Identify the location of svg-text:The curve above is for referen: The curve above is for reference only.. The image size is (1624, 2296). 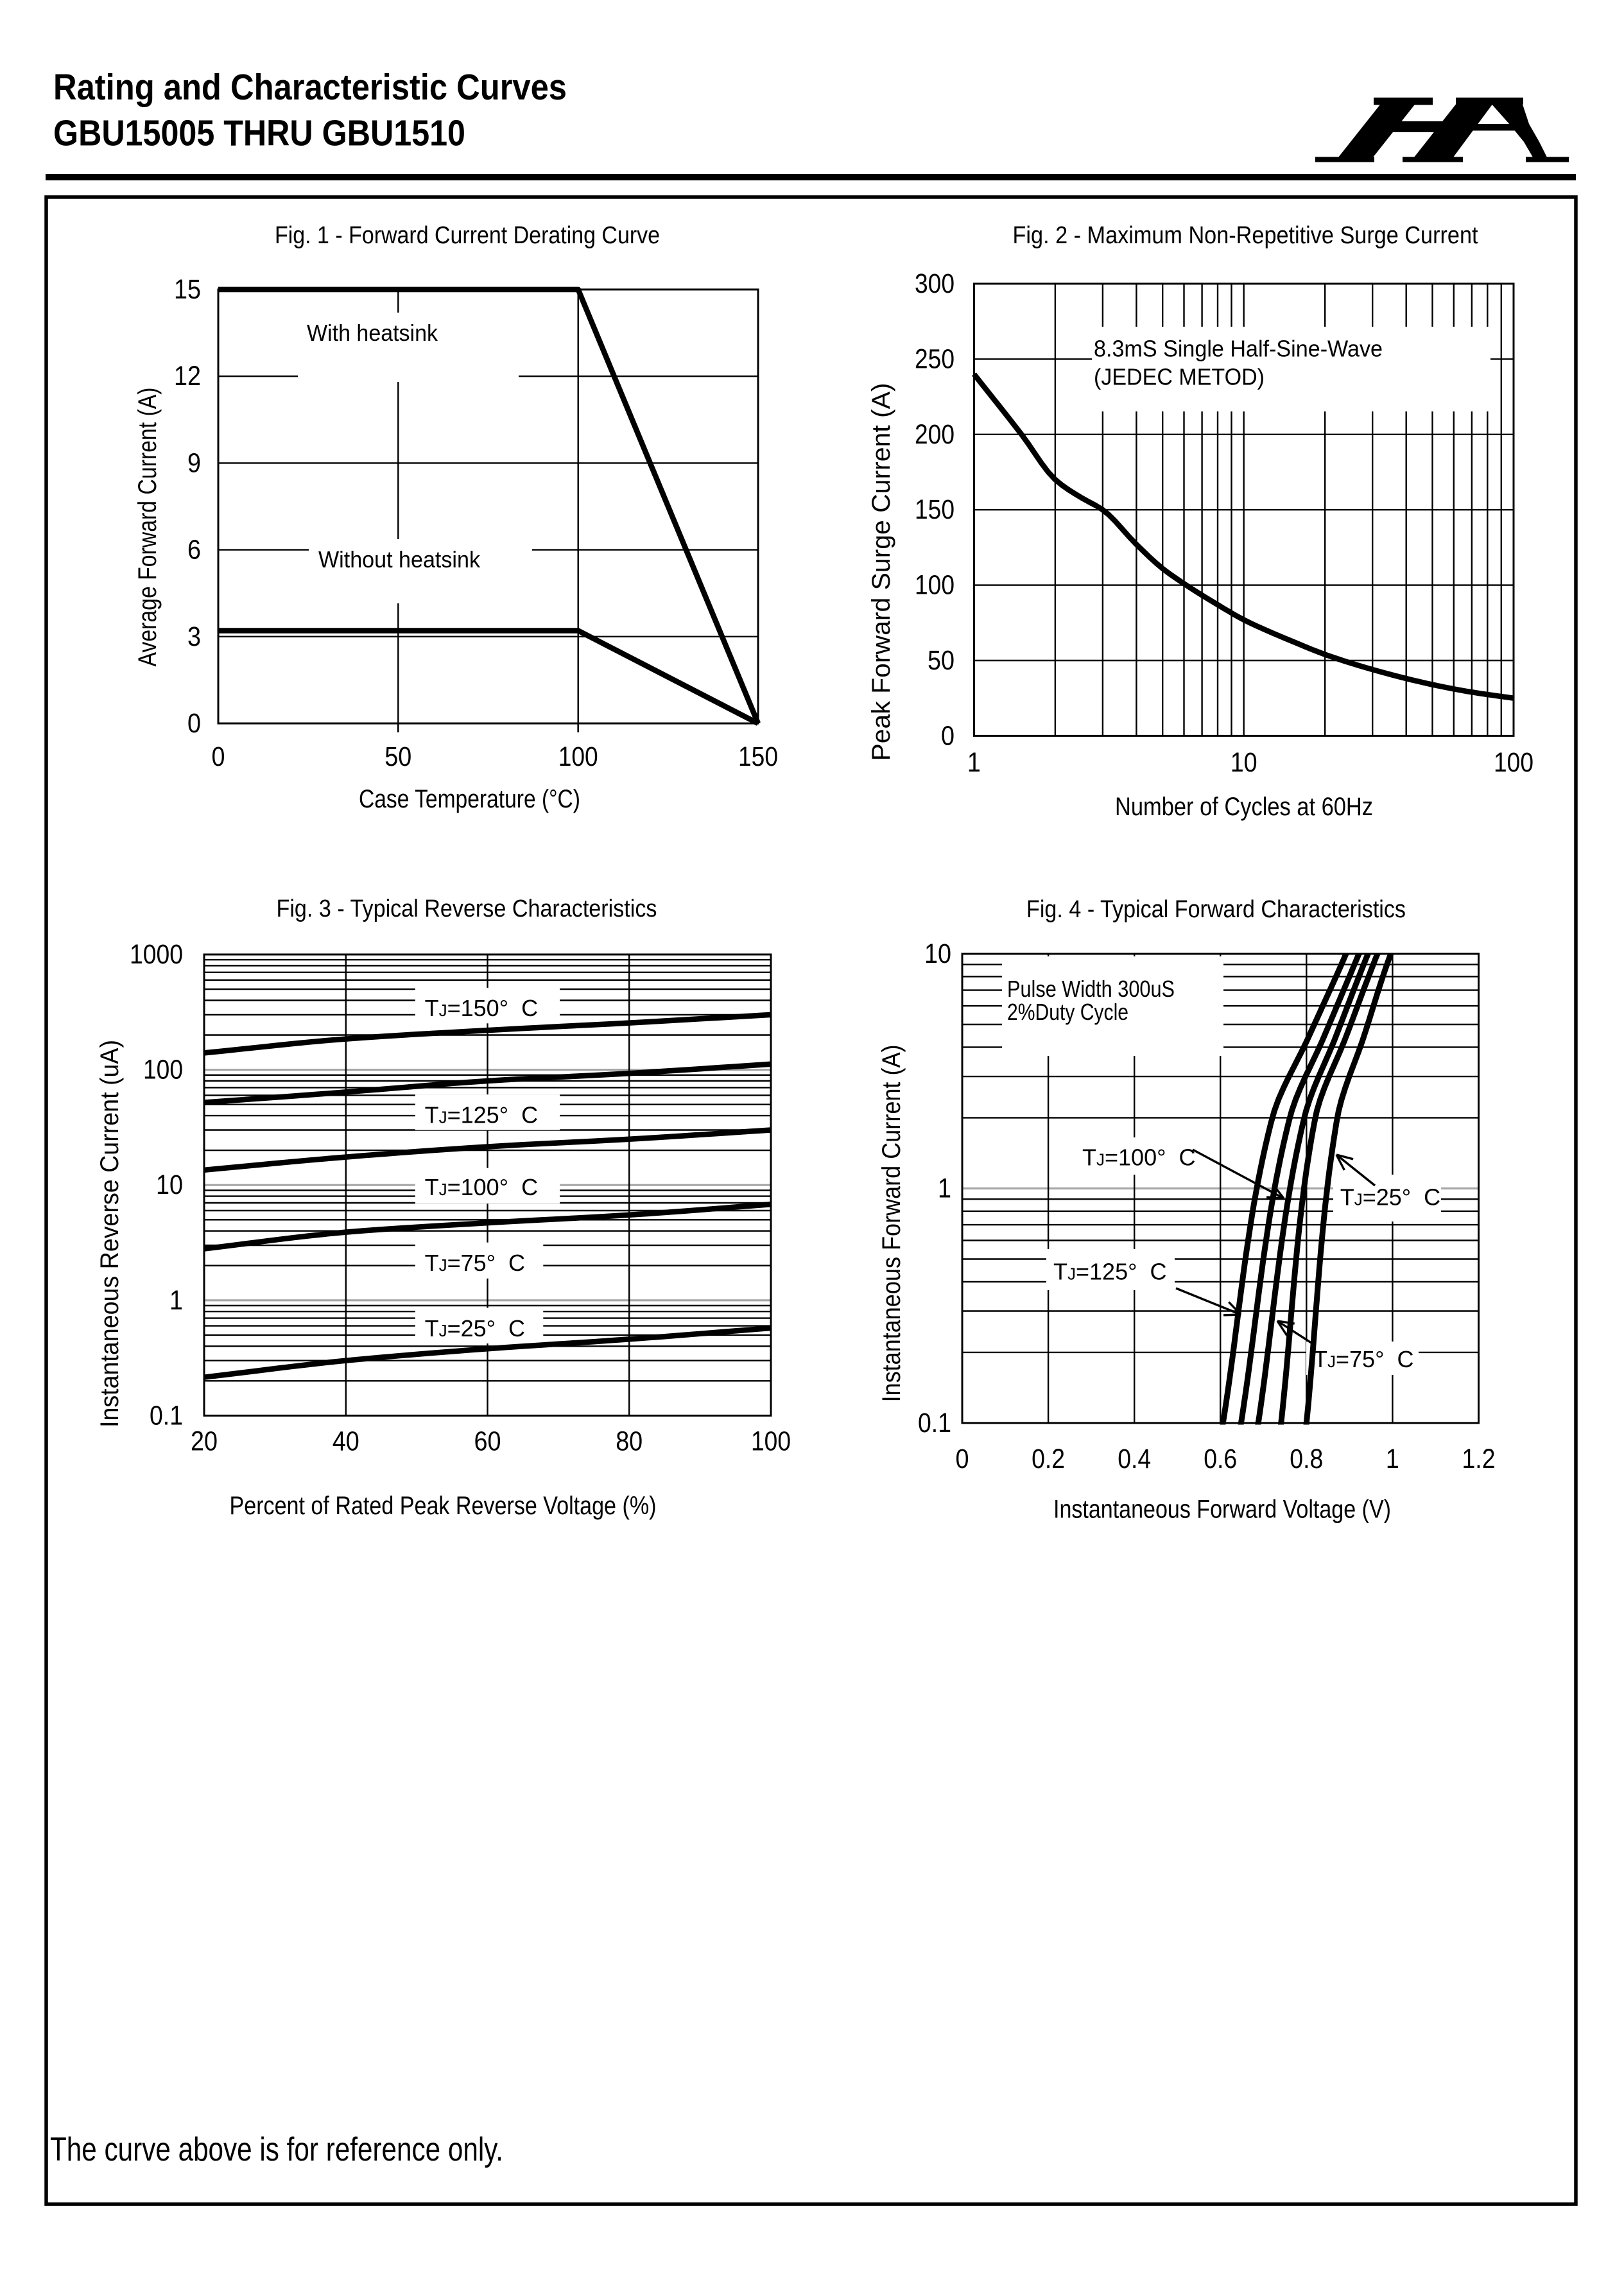
(276, 2149).